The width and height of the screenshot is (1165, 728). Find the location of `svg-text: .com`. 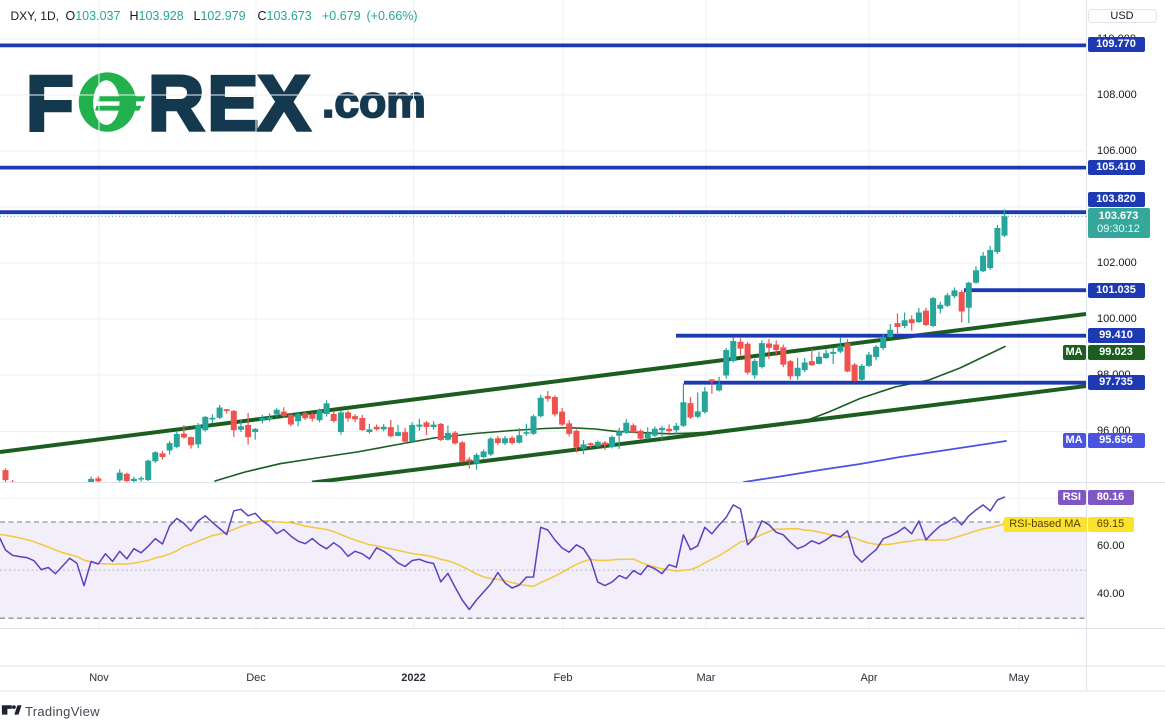

svg-text: .com is located at coordinates (374, 102).